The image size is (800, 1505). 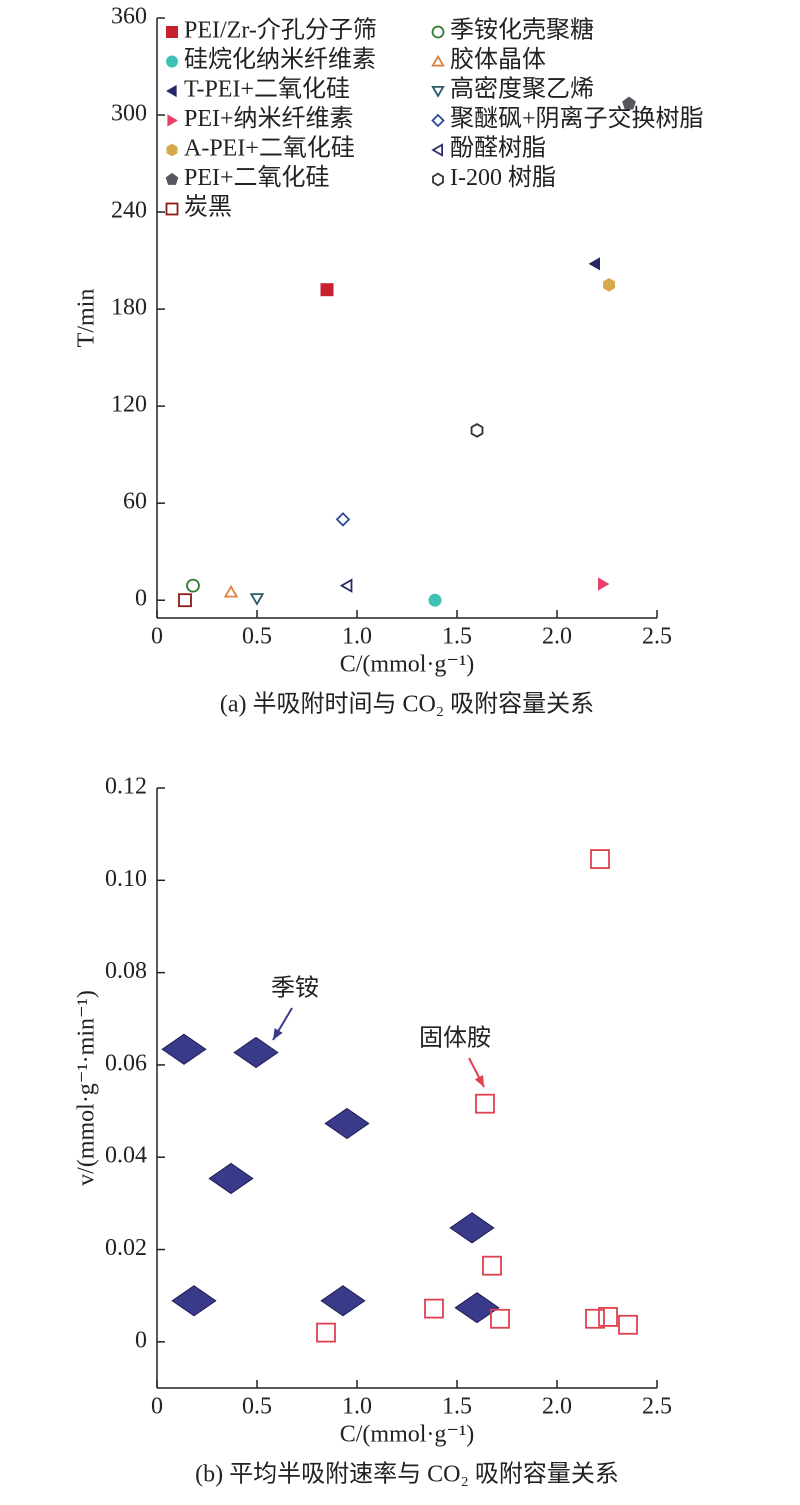 What do you see at coordinates (522, 89) in the screenshot?
I see `legend-label: 高密度聚乙烯` at bounding box center [522, 89].